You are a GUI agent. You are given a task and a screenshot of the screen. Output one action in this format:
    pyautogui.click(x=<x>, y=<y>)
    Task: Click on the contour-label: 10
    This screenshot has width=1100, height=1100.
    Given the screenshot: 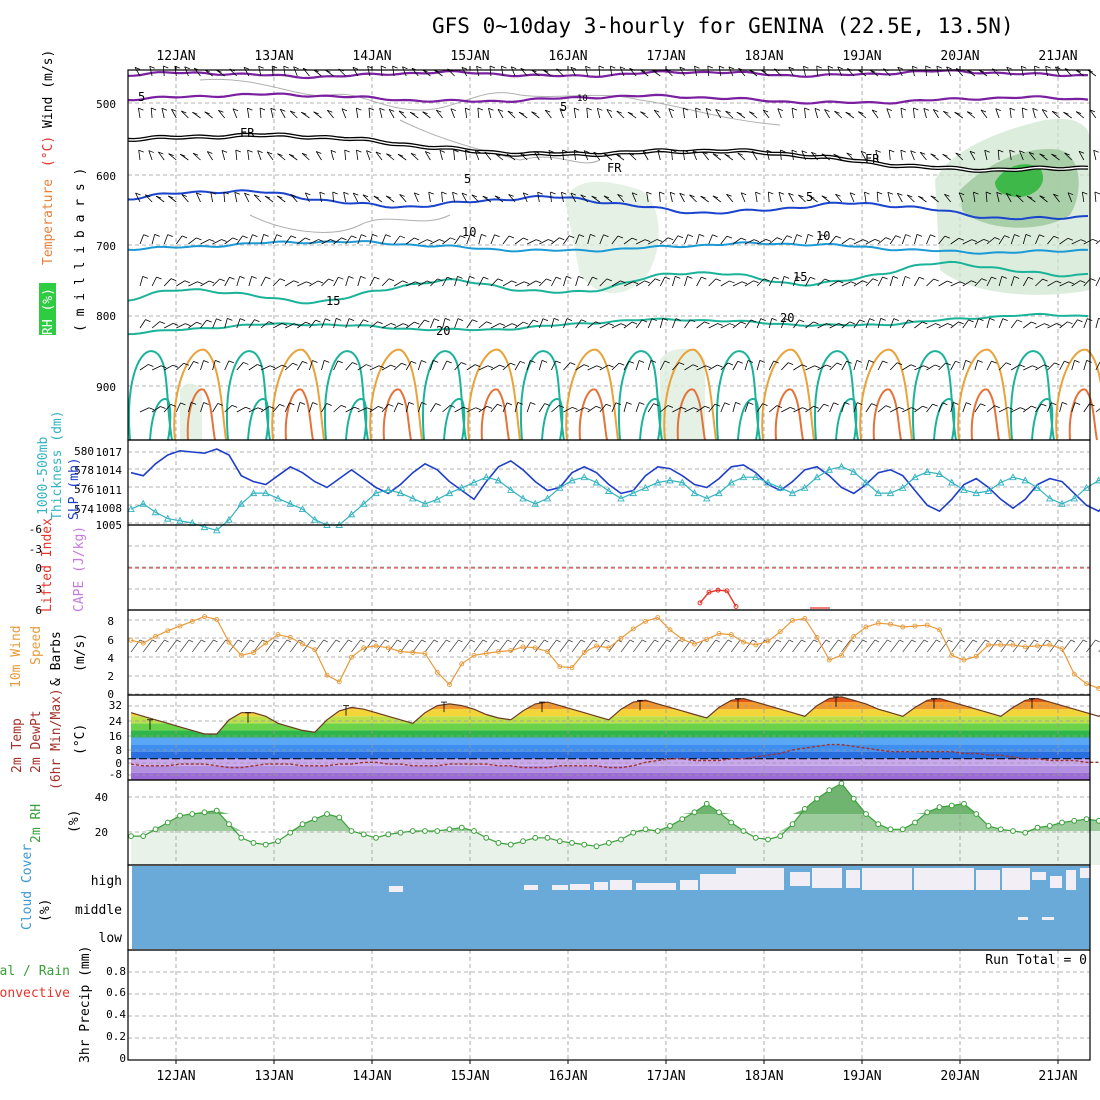 What is the action you would take?
    pyautogui.click(x=823, y=236)
    